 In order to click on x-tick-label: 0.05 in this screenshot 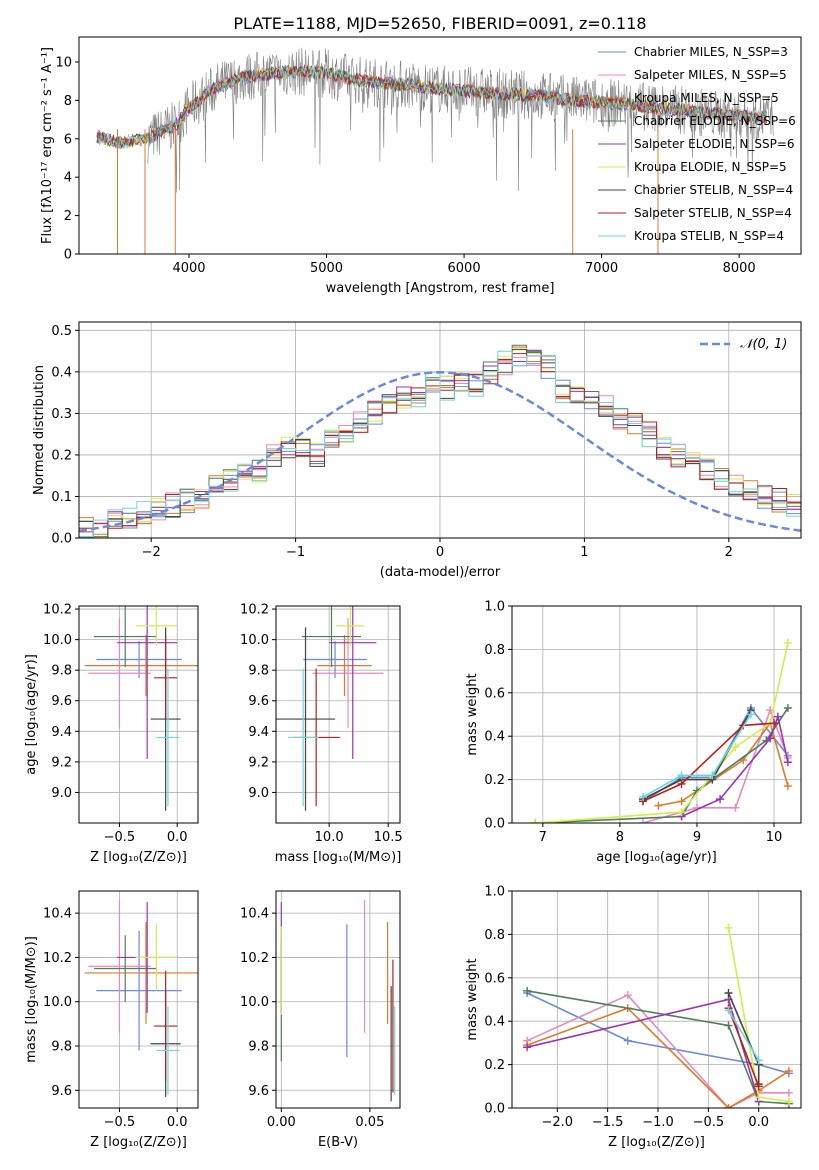, I will do `click(369, 1122)`.